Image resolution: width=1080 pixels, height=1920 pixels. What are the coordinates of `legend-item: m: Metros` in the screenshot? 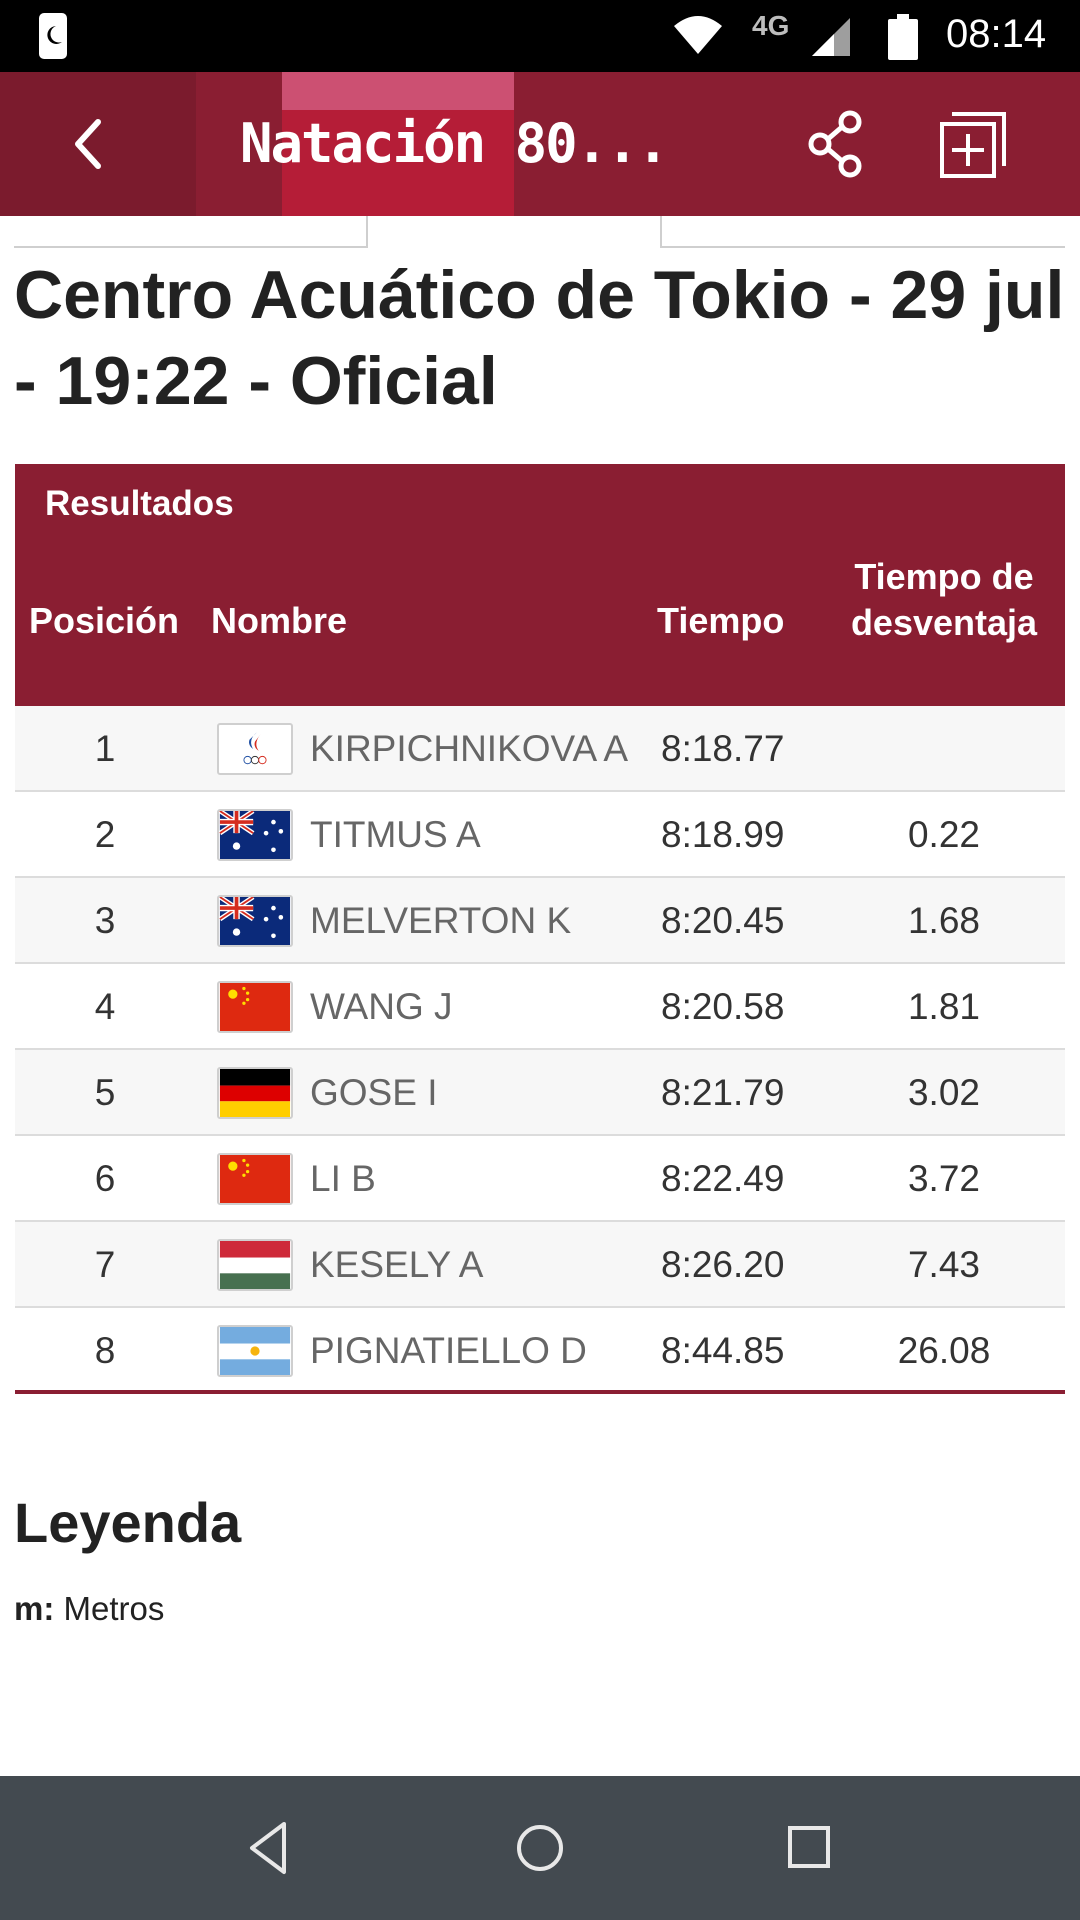 It's located at (89, 1609).